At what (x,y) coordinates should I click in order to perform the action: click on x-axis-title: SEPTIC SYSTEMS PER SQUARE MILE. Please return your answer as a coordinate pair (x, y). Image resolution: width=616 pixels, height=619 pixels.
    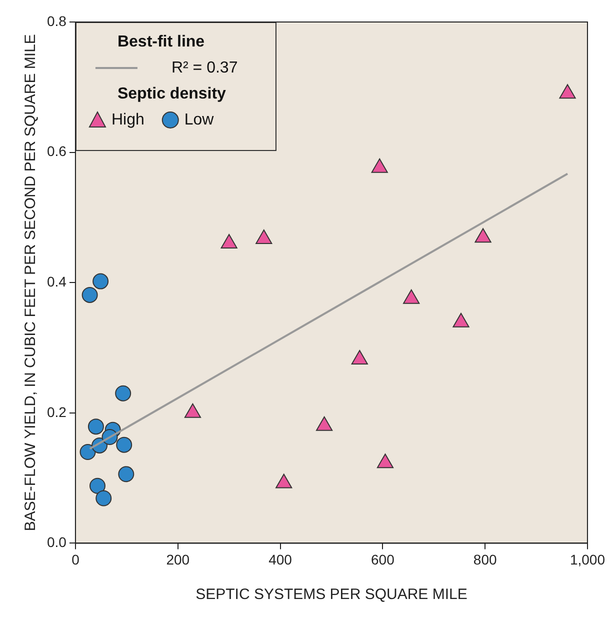
    Looking at the image, I should click on (332, 595).